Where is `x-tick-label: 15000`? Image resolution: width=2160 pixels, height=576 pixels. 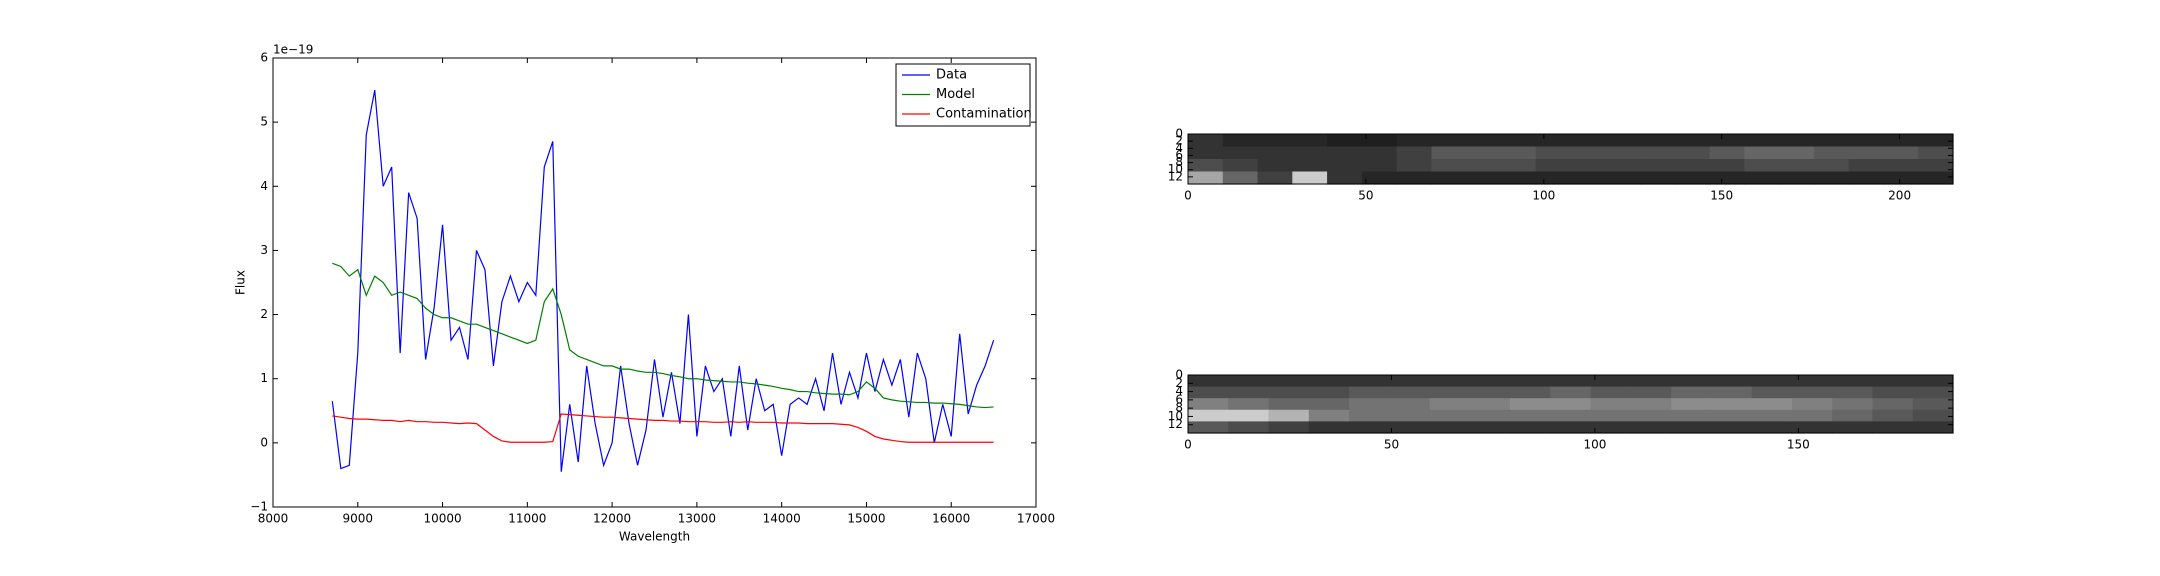 x-tick-label: 15000 is located at coordinates (866, 519).